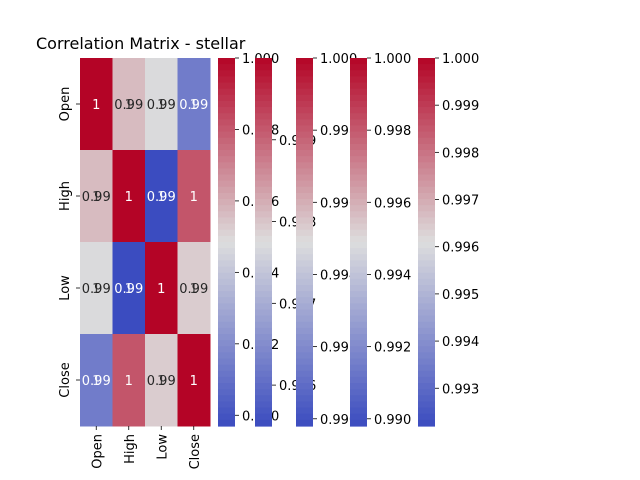 Image resolution: width=640 pixels, height=480 pixels. Describe the element at coordinates (194, 196) in the screenshot. I see `heatmap-cell-high-close` at that location.